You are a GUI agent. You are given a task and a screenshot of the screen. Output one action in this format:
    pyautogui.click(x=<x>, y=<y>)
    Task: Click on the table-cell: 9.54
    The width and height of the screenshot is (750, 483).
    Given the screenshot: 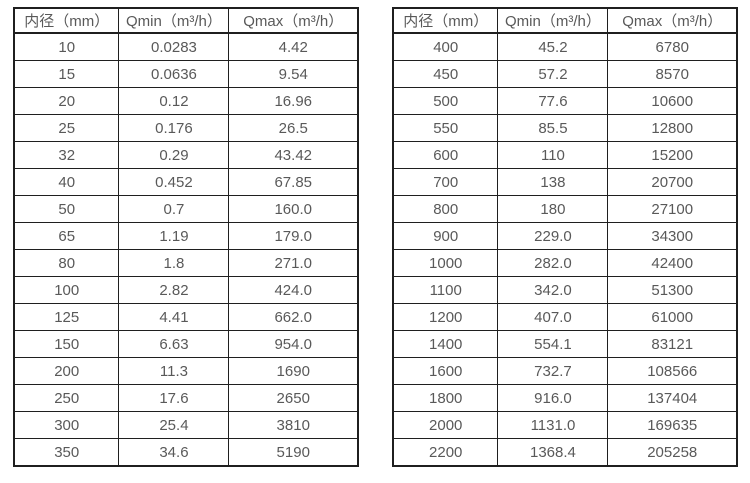 What is the action you would take?
    pyautogui.click(x=293, y=74)
    